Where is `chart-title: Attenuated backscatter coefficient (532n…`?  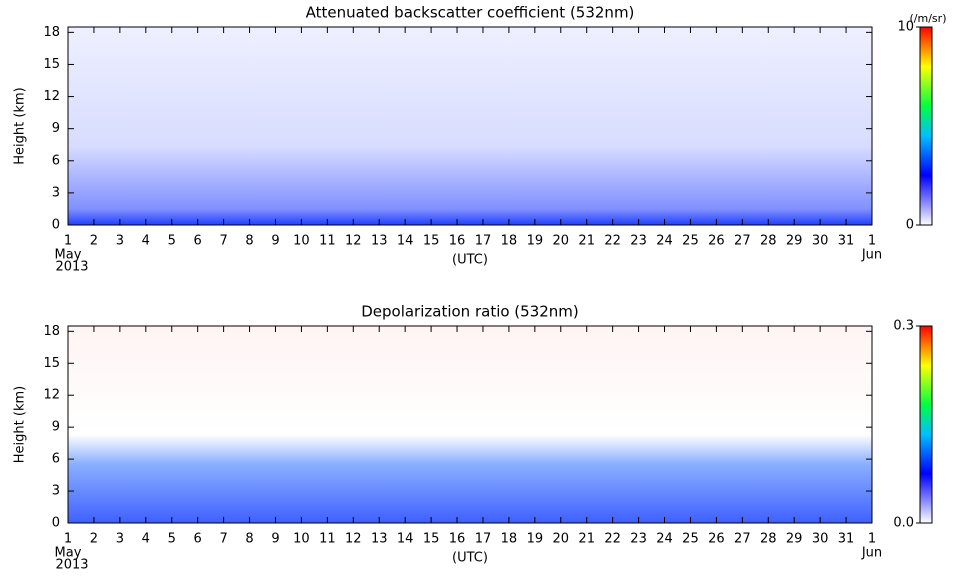 chart-title: Attenuated backscatter coefficient (532n… is located at coordinates (470, 13).